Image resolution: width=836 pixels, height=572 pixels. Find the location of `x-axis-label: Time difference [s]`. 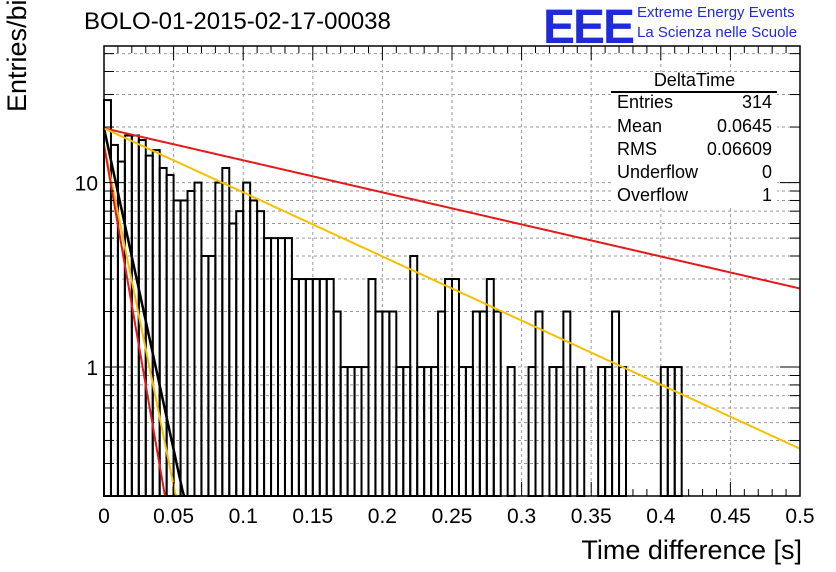

x-axis-label: Time difference [s] is located at coordinates (691, 550).